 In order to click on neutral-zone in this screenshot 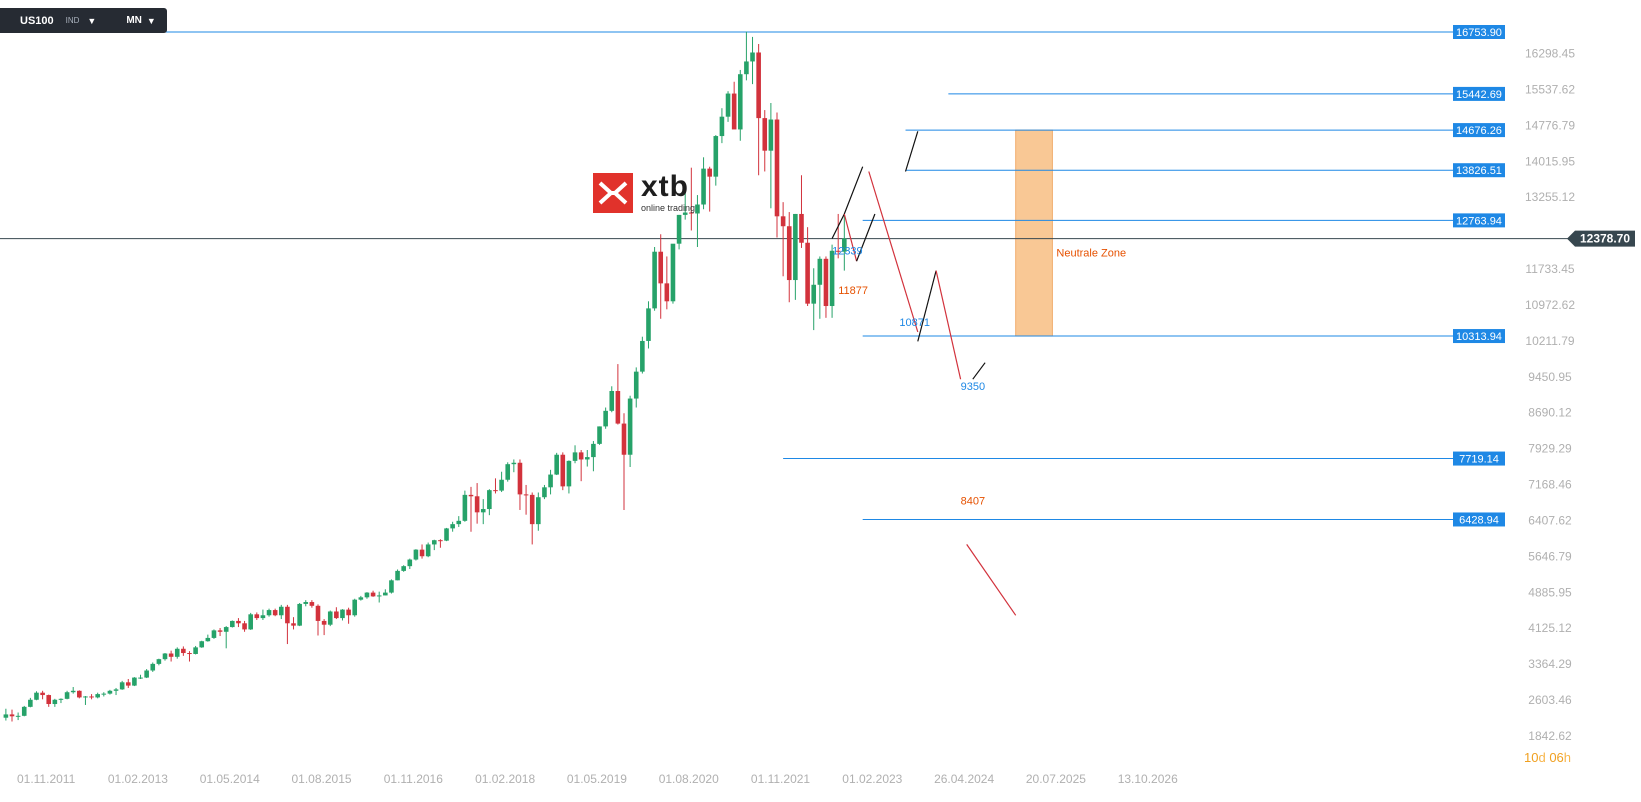, I will do `click(1034, 233)`.